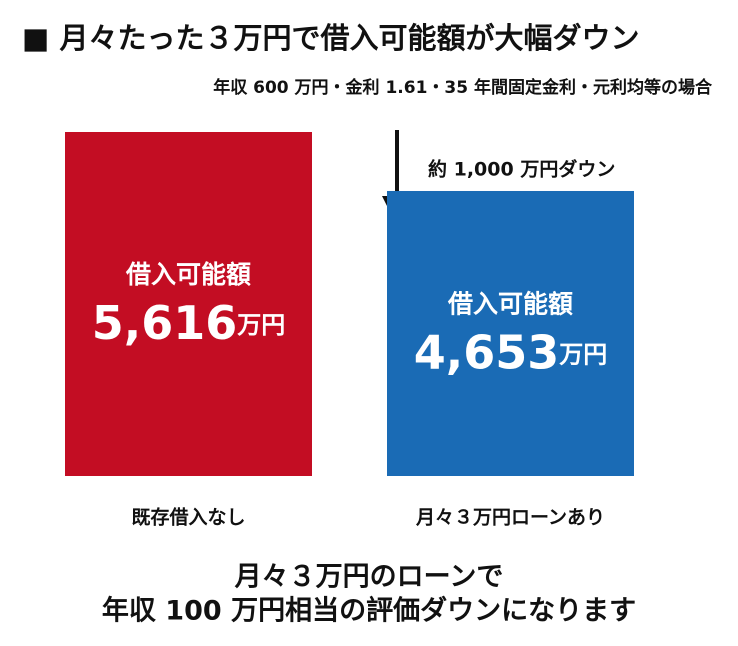 The height and width of the screenshot is (646, 738). What do you see at coordinates (463, 87) in the screenshot?
I see `chart-subtitle: 年収 600 万円・金利 1.61・35 年間固定金利・元利均等の場合` at bounding box center [463, 87].